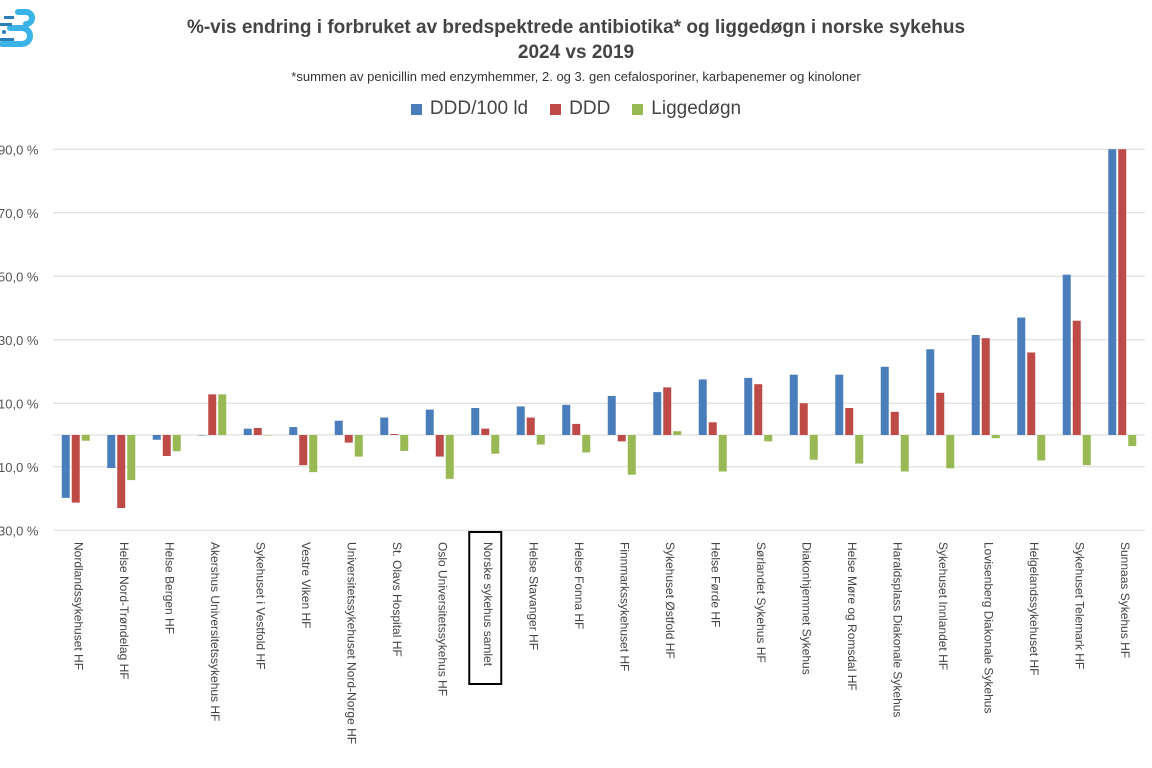 This screenshot has height=768, width=1152. What do you see at coordinates (19, 467) in the screenshot?
I see `y-tick-label: 10,0 %` at bounding box center [19, 467].